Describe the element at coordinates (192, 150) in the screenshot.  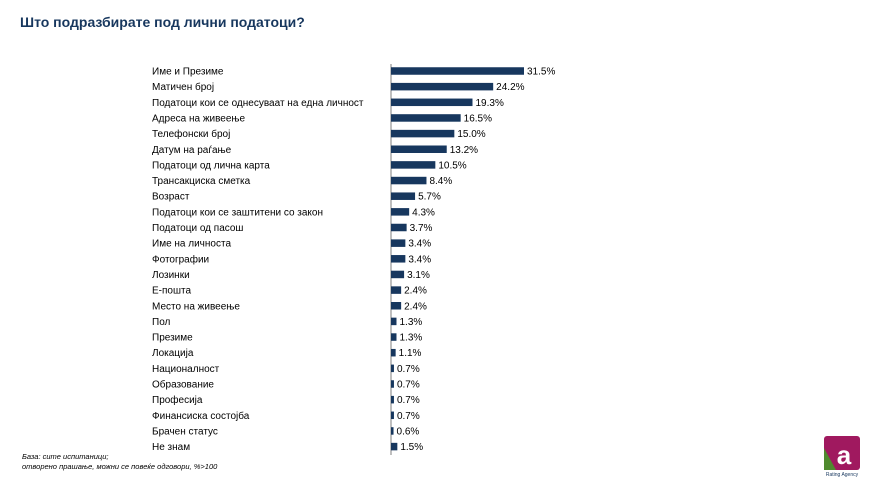
I see `category-label: Датум на раѓање` at that location.